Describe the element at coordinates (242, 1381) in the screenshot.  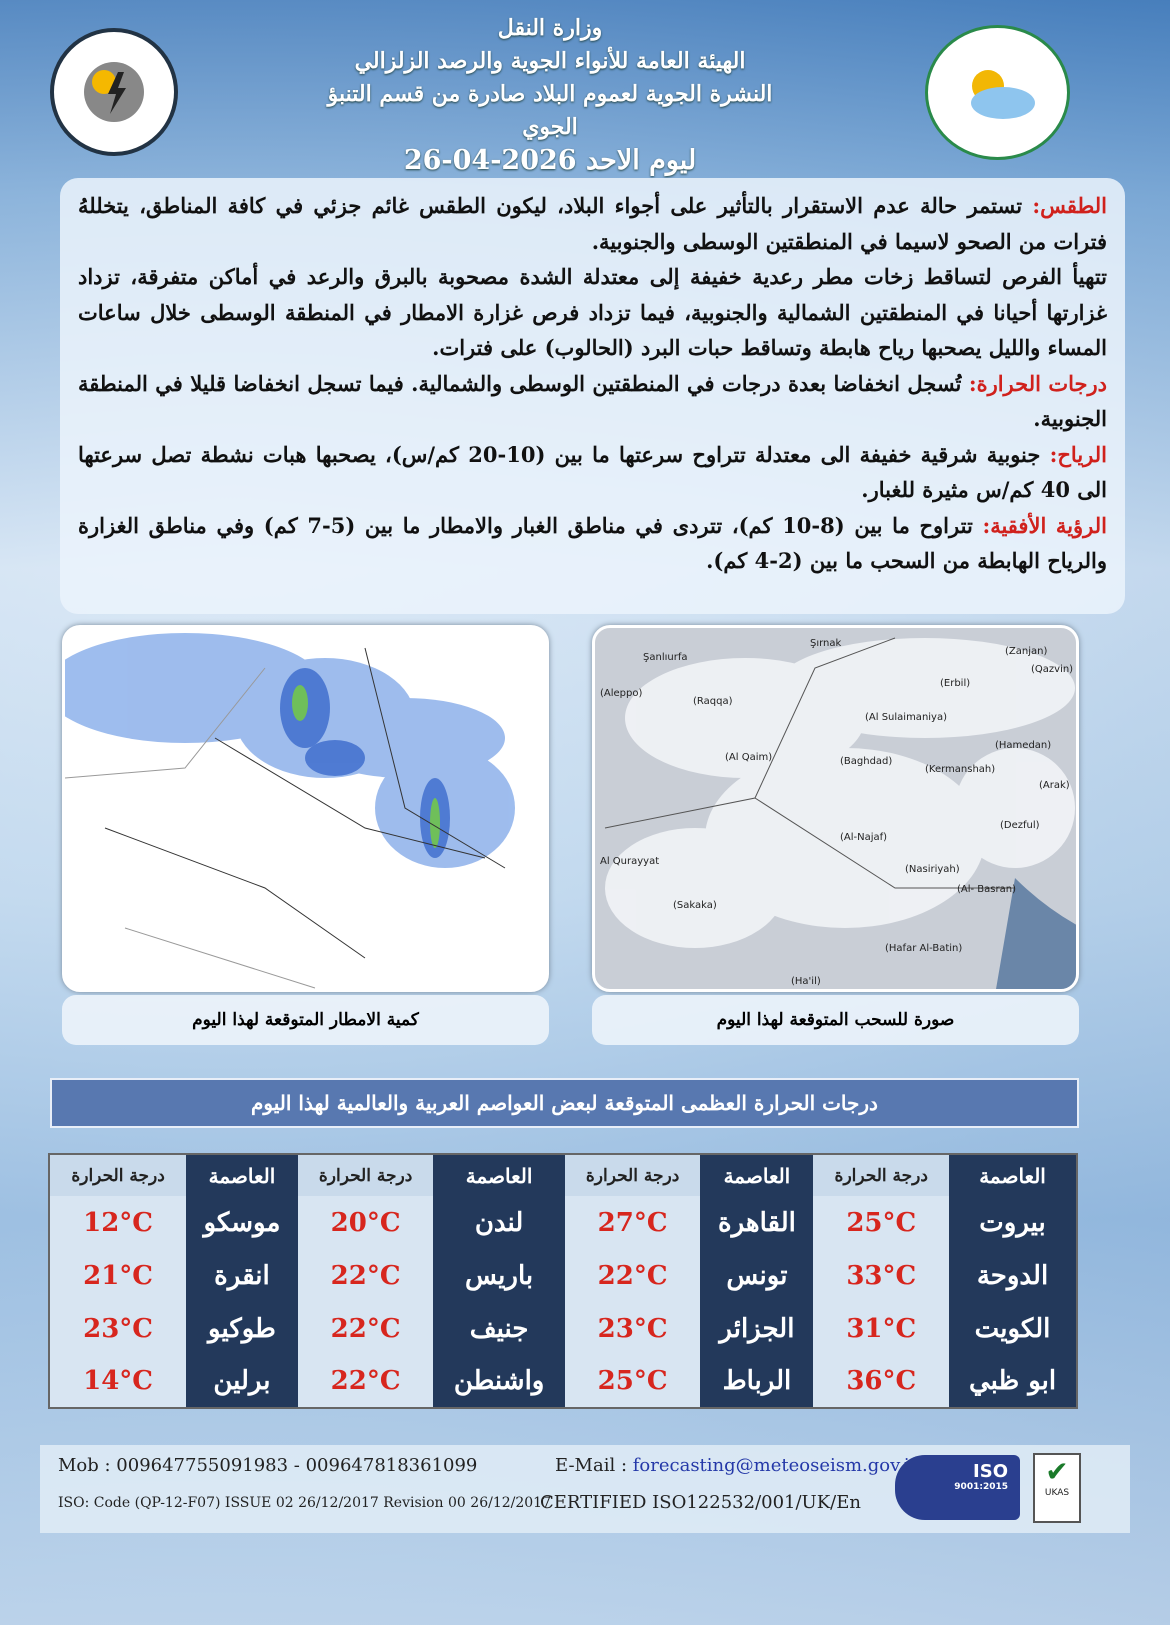
I see `capital-cell: برلين` at that location.